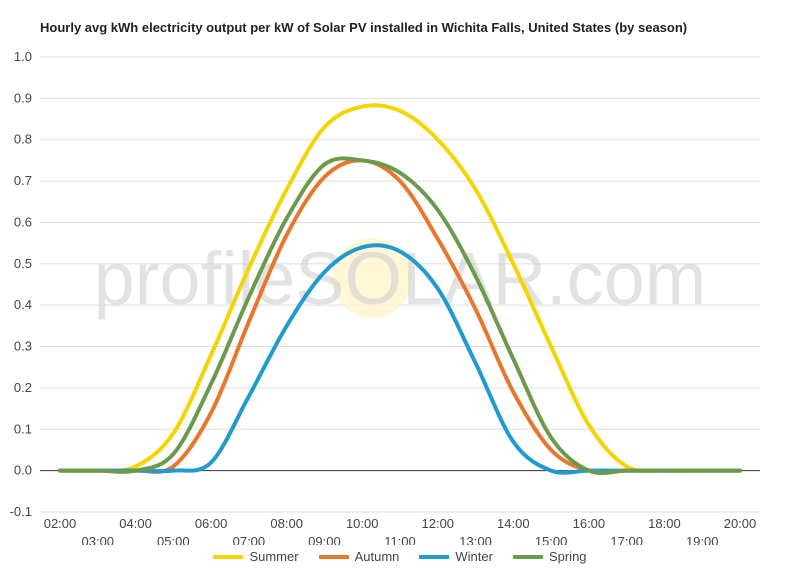  What do you see at coordinates (23, 387) in the screenshot?
I see `y-tick-label: 0.2` at bounding box center [23, 387].